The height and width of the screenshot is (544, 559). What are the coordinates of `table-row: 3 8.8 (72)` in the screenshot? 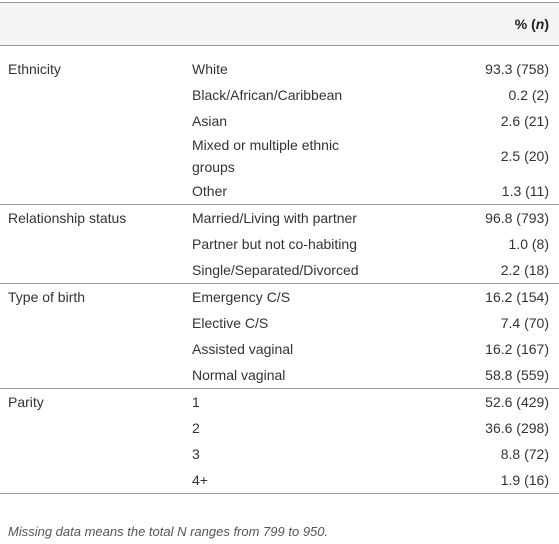 It's located at (279, 454).